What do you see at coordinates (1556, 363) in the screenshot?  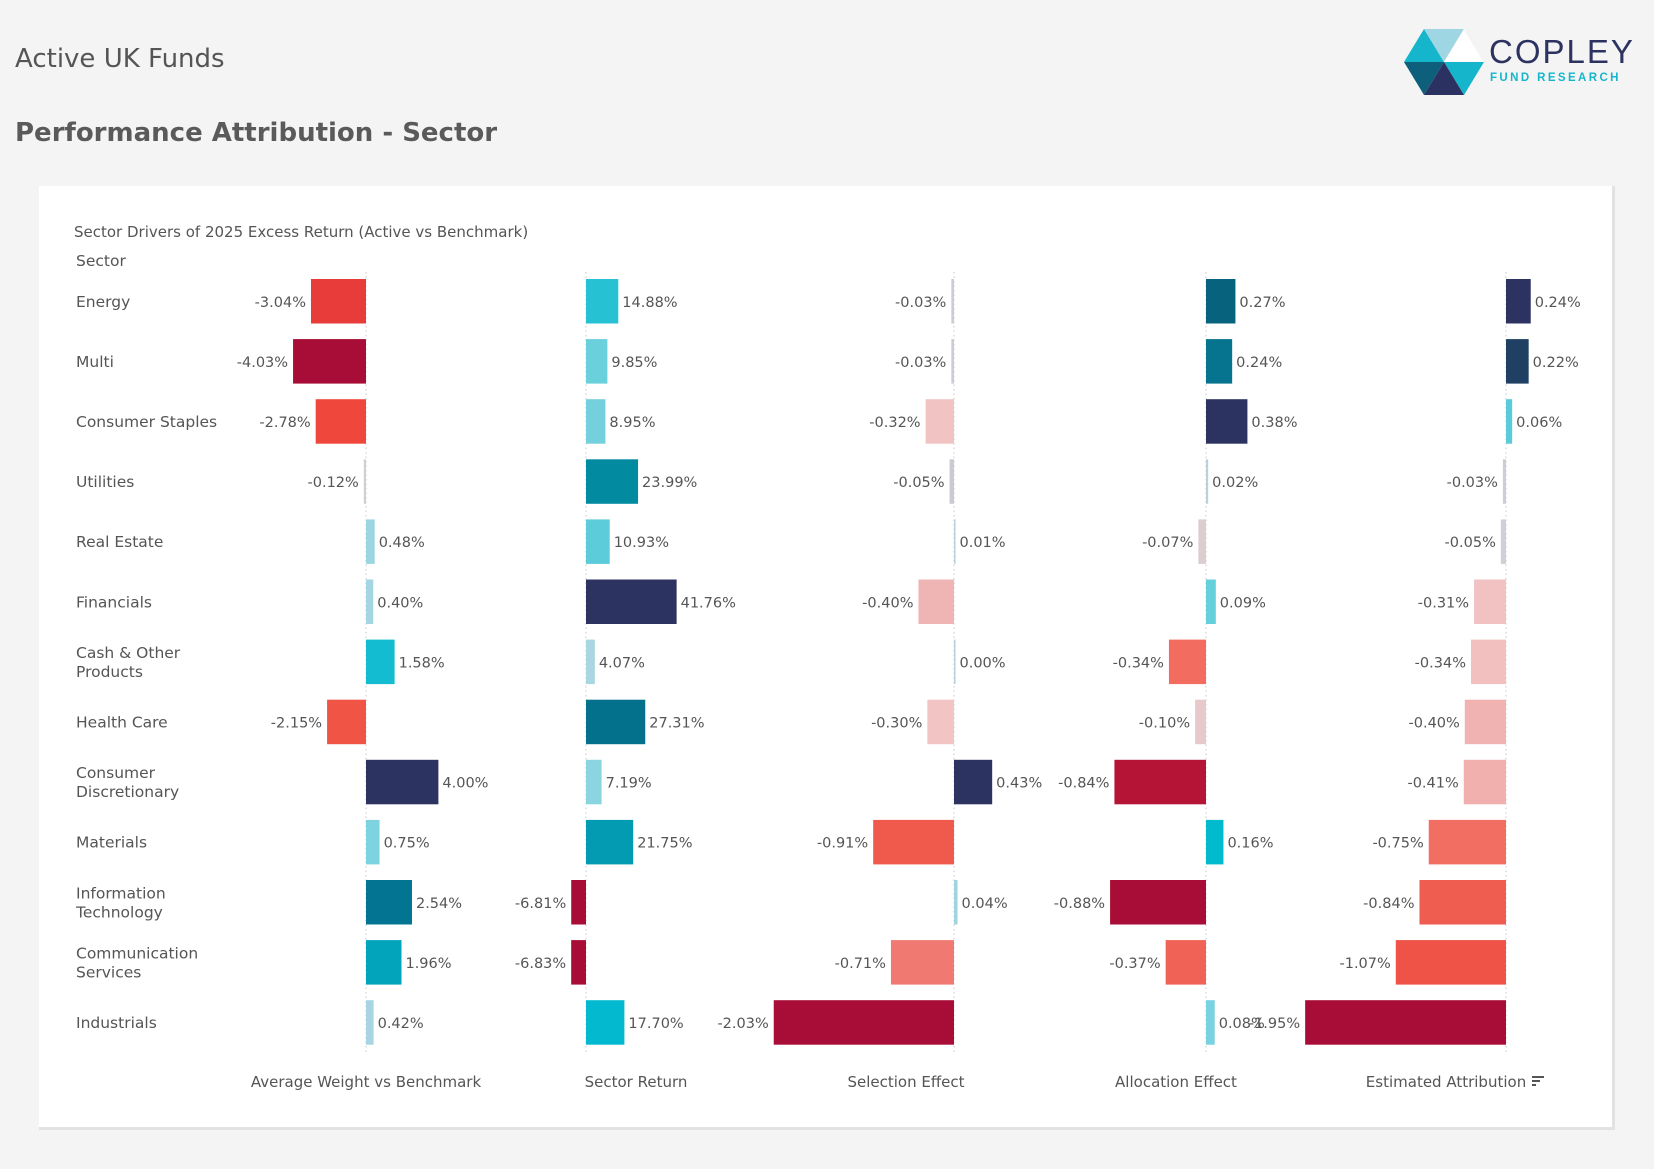 I see `data-label: 0.22%` at bounding box center [1556, 363].